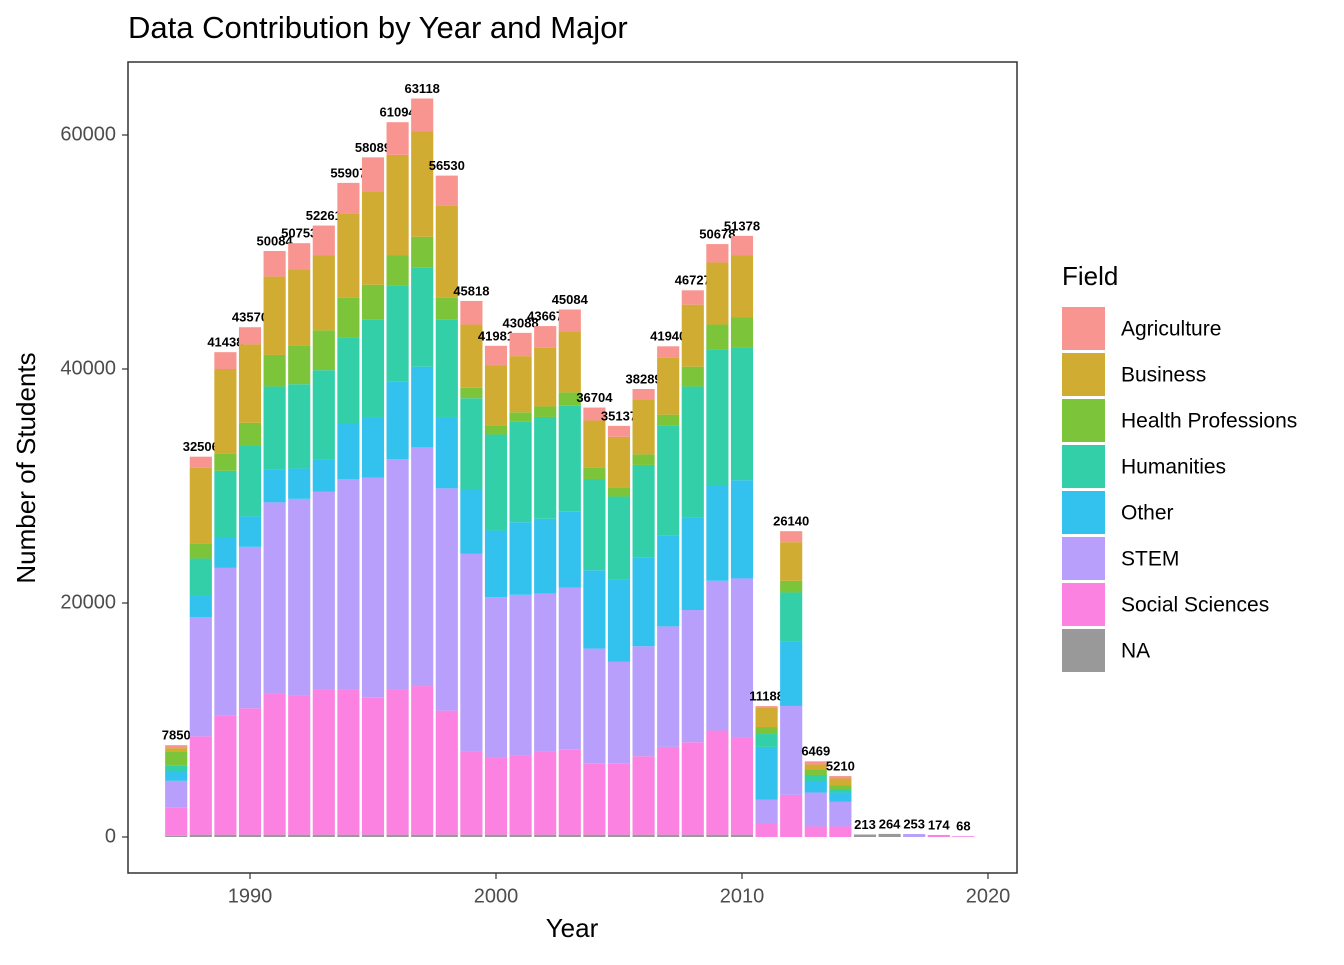  Describe the element at coordinates (890, 823) in the screenshot. I see `total-label: 264` at that location.